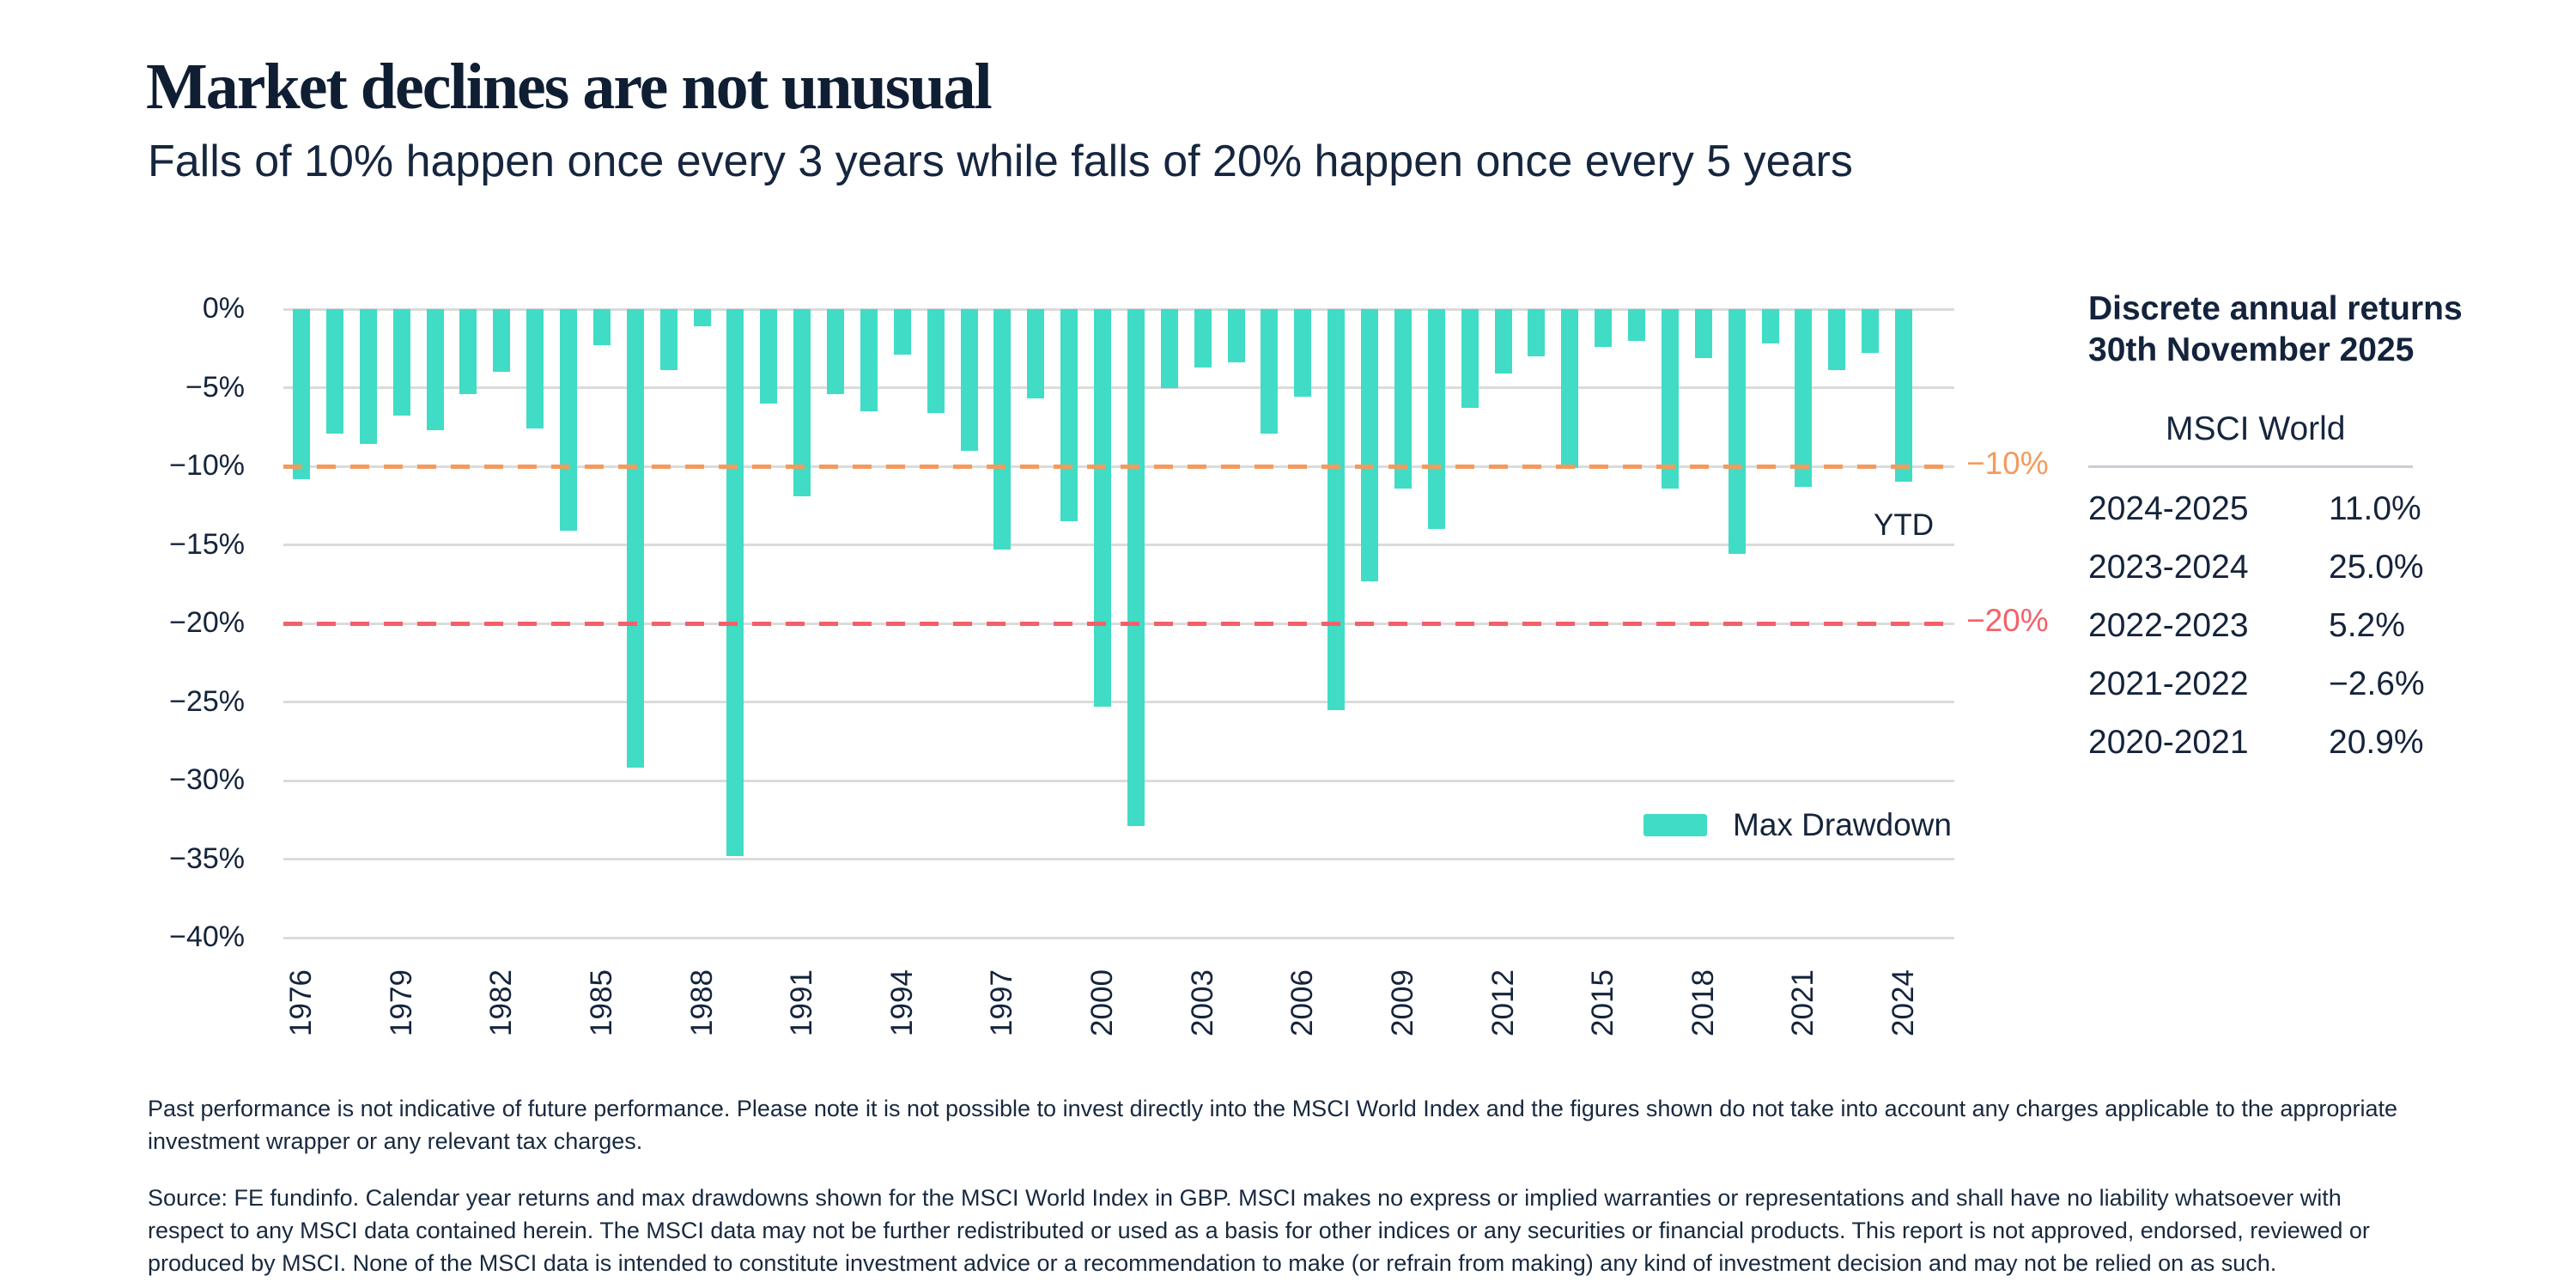 The height and width of the screenshot is (1288, 2576). What do you see at coordinates (2376, 742) in the screenshot?
I see `value-cell: 20.9%` at bounding box center [2376, 742].